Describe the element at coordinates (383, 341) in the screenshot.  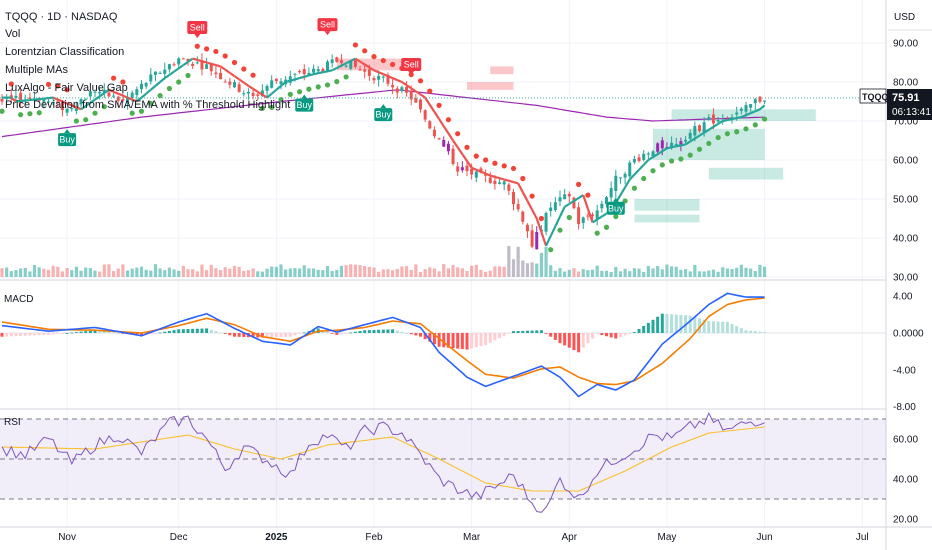
I see `macd-signal-line` at that location.